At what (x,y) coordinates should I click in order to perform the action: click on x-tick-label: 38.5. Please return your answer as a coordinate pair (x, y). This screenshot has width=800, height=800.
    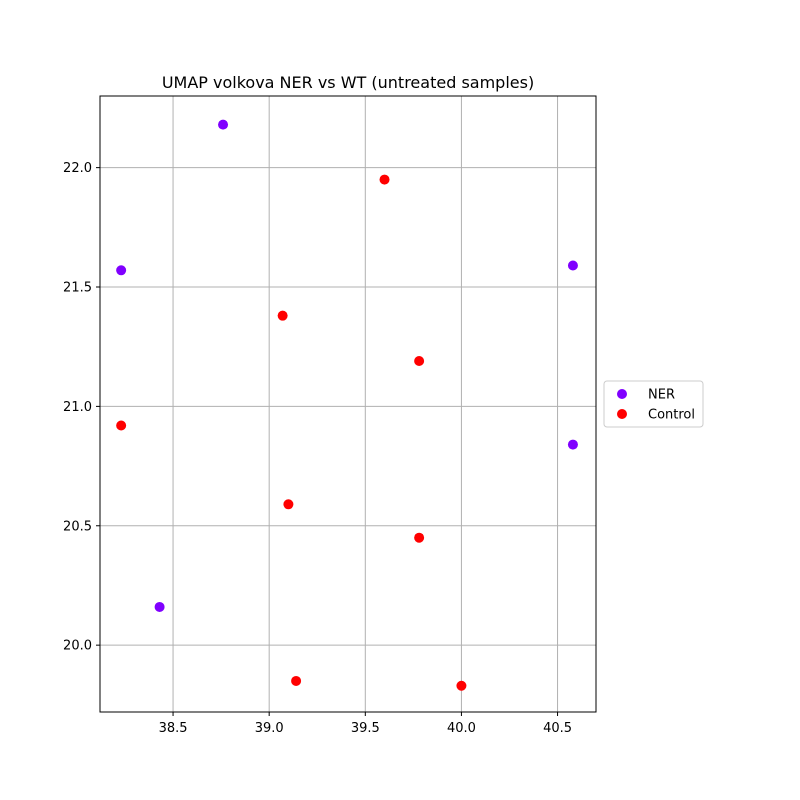
    Looking at the image, I should click on (173, 728).